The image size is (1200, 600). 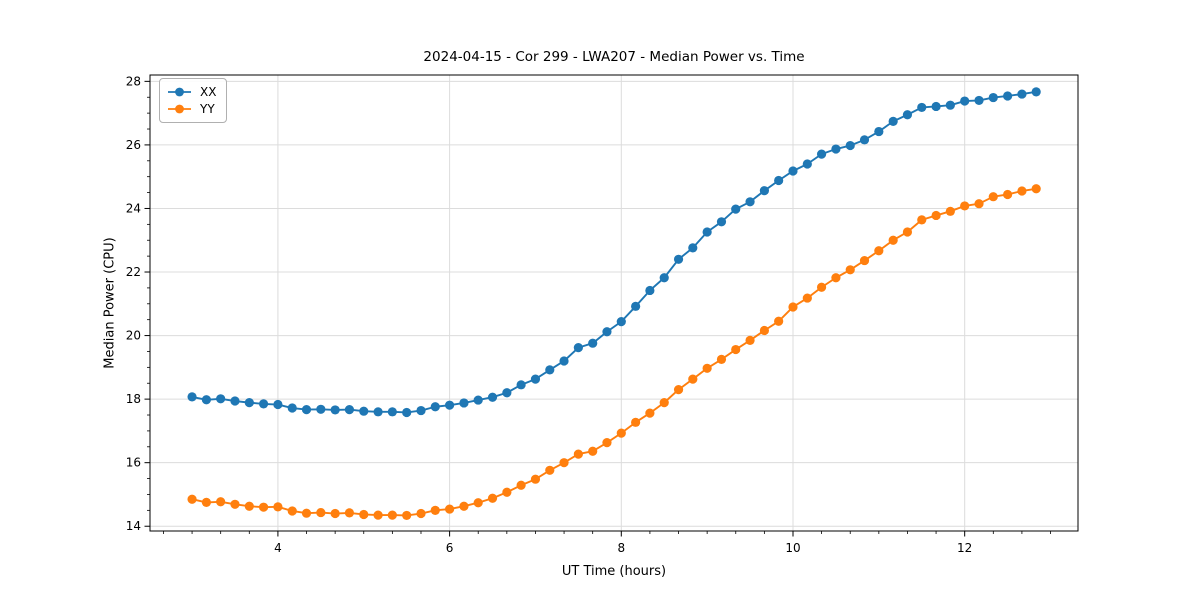 I want to click on x-tick-label: 8, so click(x=621, y=548).